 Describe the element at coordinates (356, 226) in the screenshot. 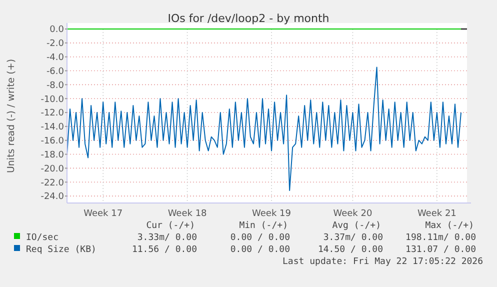

I see `text: Avg (-/+)` at that location.